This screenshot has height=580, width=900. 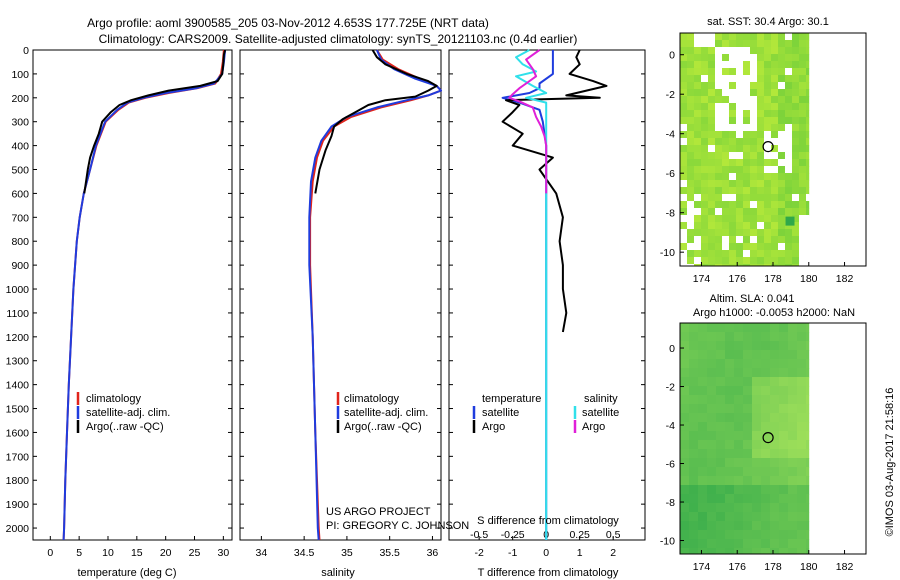 What do you see at coordinates (18, 505) in the screenshot?
I see `depth-tick-label: 1900` at bounding box center [18, 505].